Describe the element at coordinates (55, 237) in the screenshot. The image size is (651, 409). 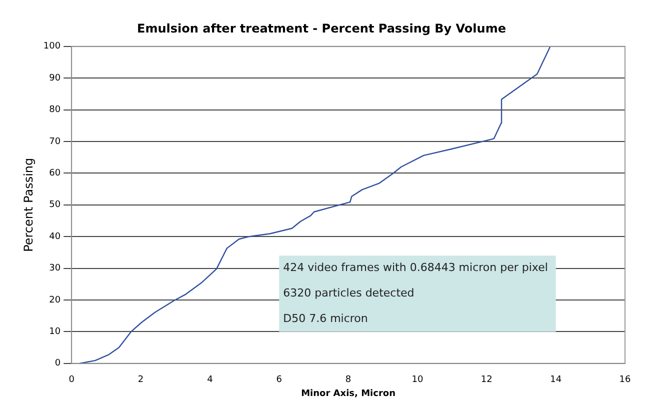
I see `y-tick-label: 40` at that location.